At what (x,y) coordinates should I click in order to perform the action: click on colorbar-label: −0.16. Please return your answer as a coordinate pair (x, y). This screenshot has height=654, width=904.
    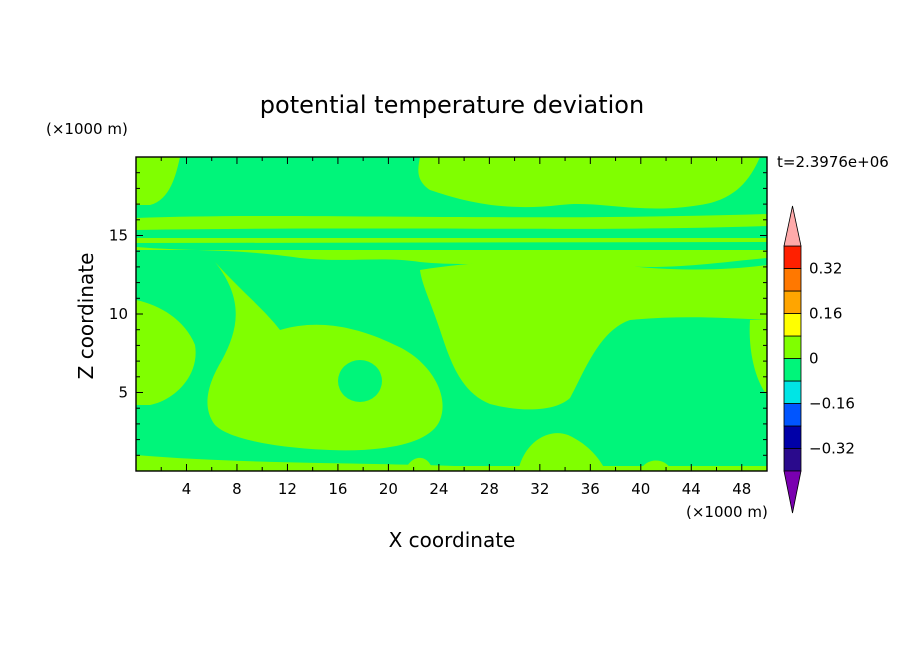
    Looking at the image, I should click on (832, 404).